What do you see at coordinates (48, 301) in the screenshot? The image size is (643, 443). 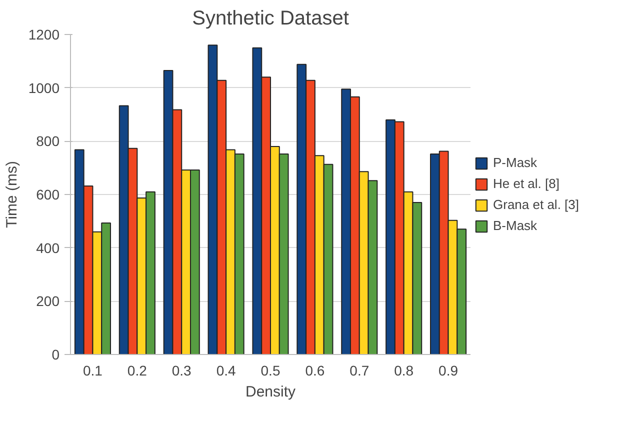 I see `y-tick-label: 200` at bounding box center [48, 301].